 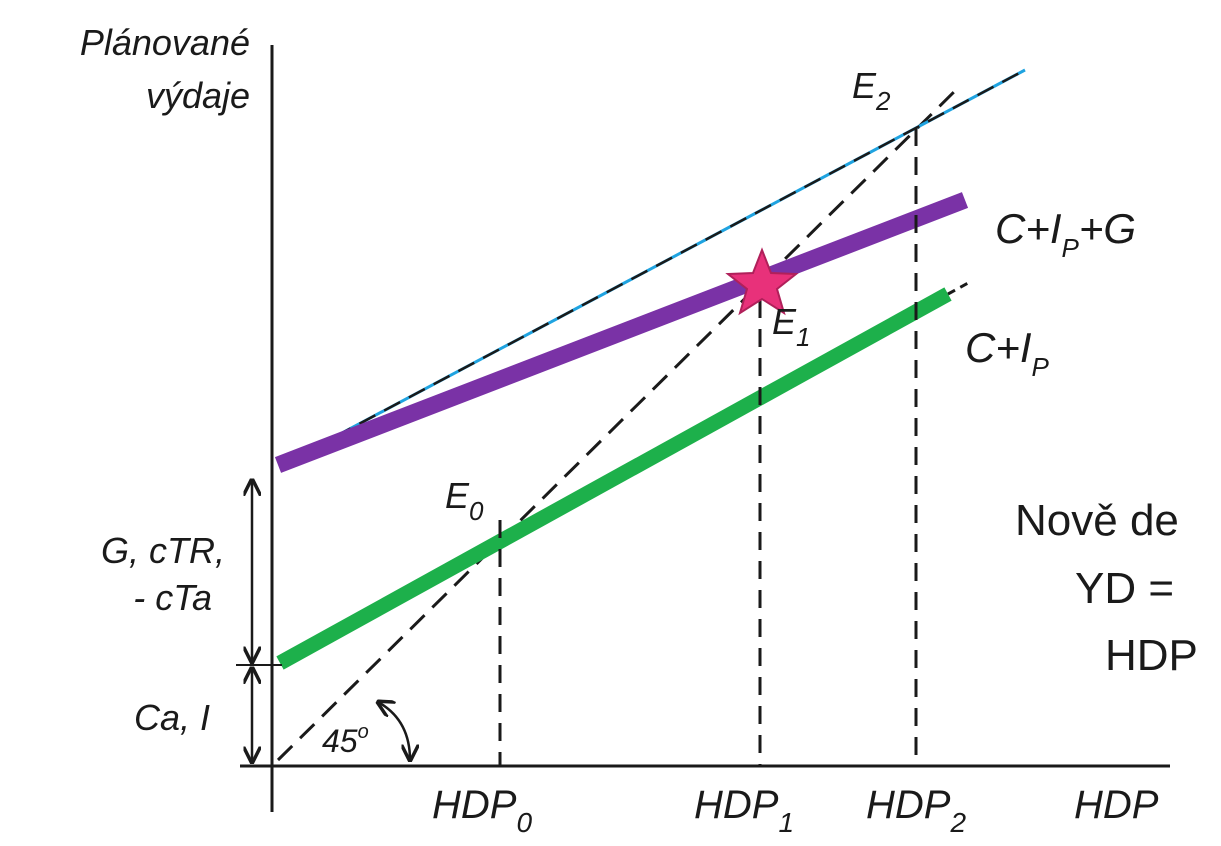 What do you see at coordinates (482, 810) in the screenshot?
I see `hdp0-tick-label: HDP0` at bounding box center [482, 810].